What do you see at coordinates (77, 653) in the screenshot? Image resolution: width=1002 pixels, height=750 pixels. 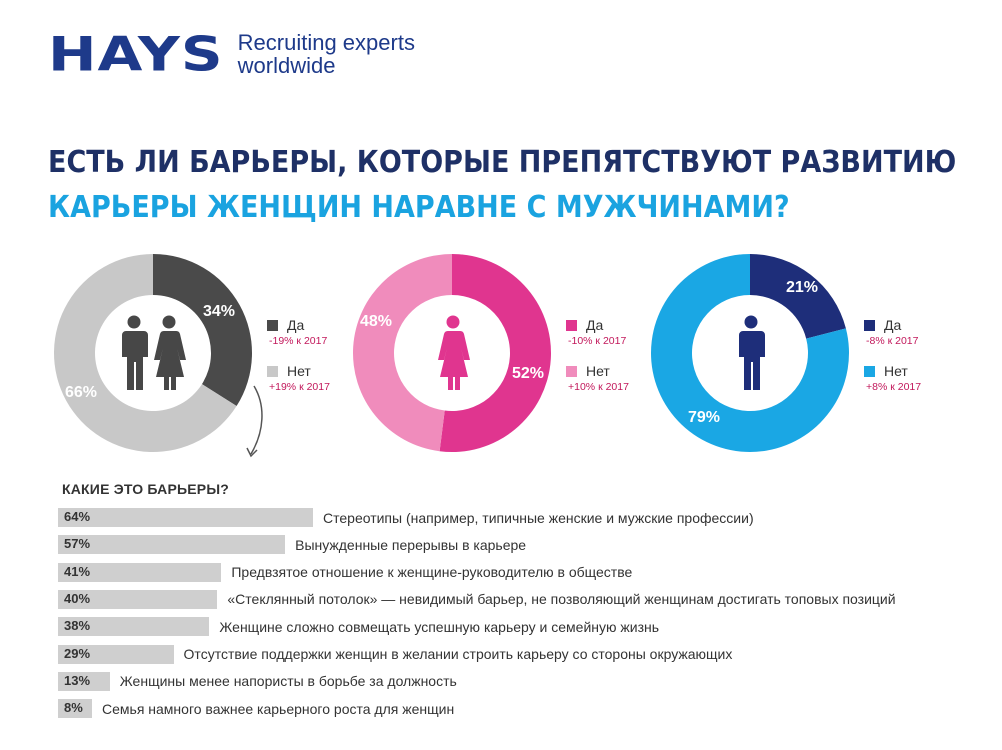 I see `bar-value-label: 29%` at bounding box center [77, 653].